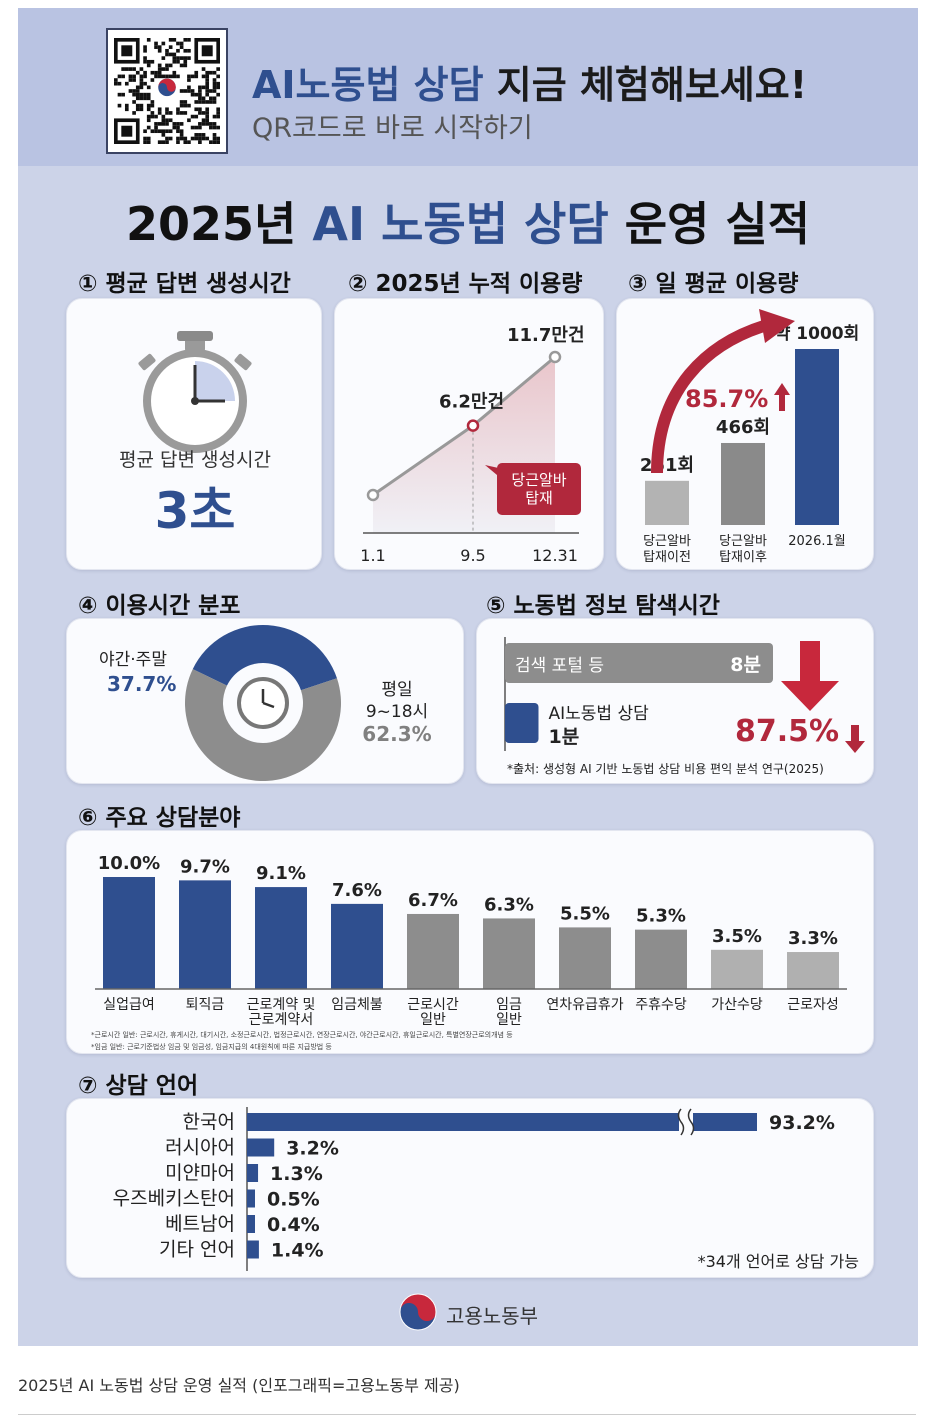 The width and height of the screenshot is (934, 1424). Describe the element at coordinates (209, 1122) in the screenshot. I see `bar-category-label: 한국어` at that location.